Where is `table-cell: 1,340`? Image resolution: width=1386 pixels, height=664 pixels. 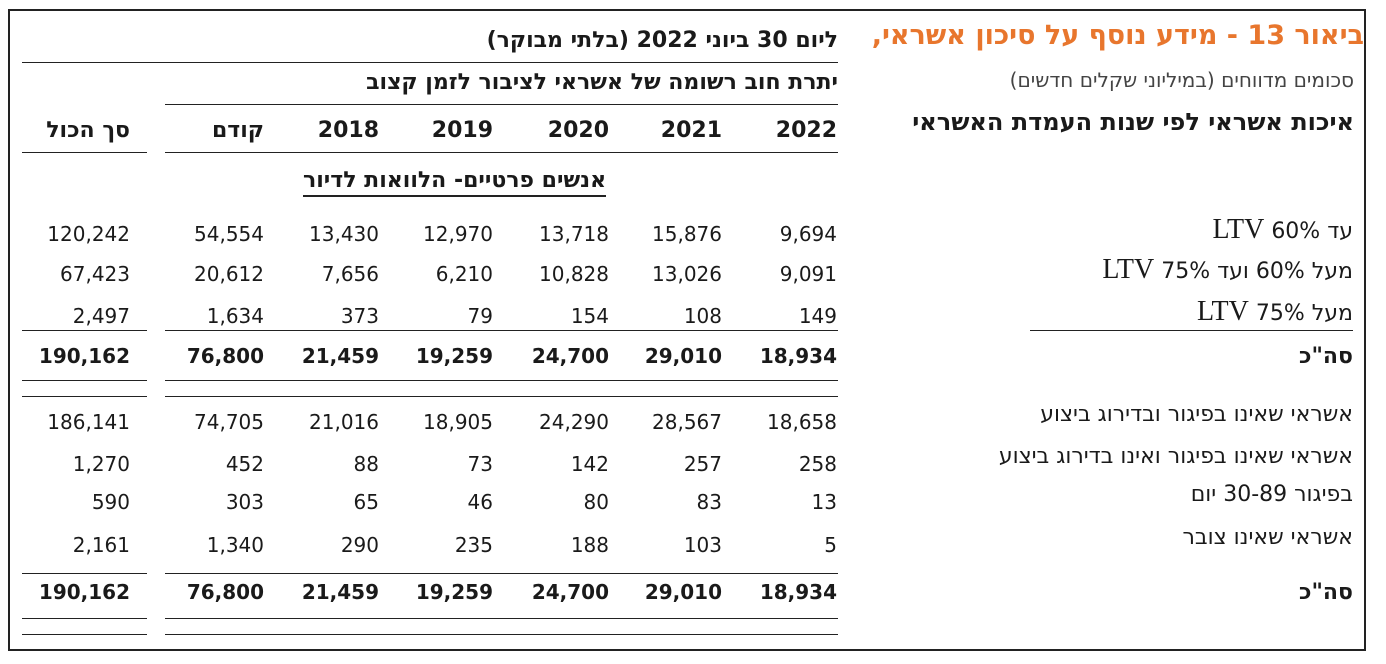 table-cell: 1,340 is located at coordinates (235, 545).